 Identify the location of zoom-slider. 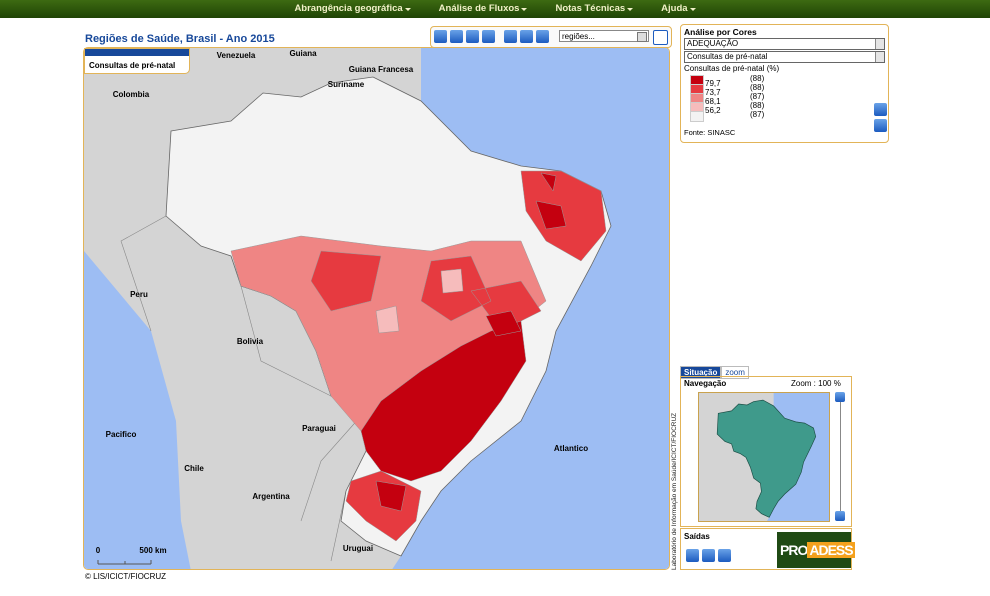
(845, 454).